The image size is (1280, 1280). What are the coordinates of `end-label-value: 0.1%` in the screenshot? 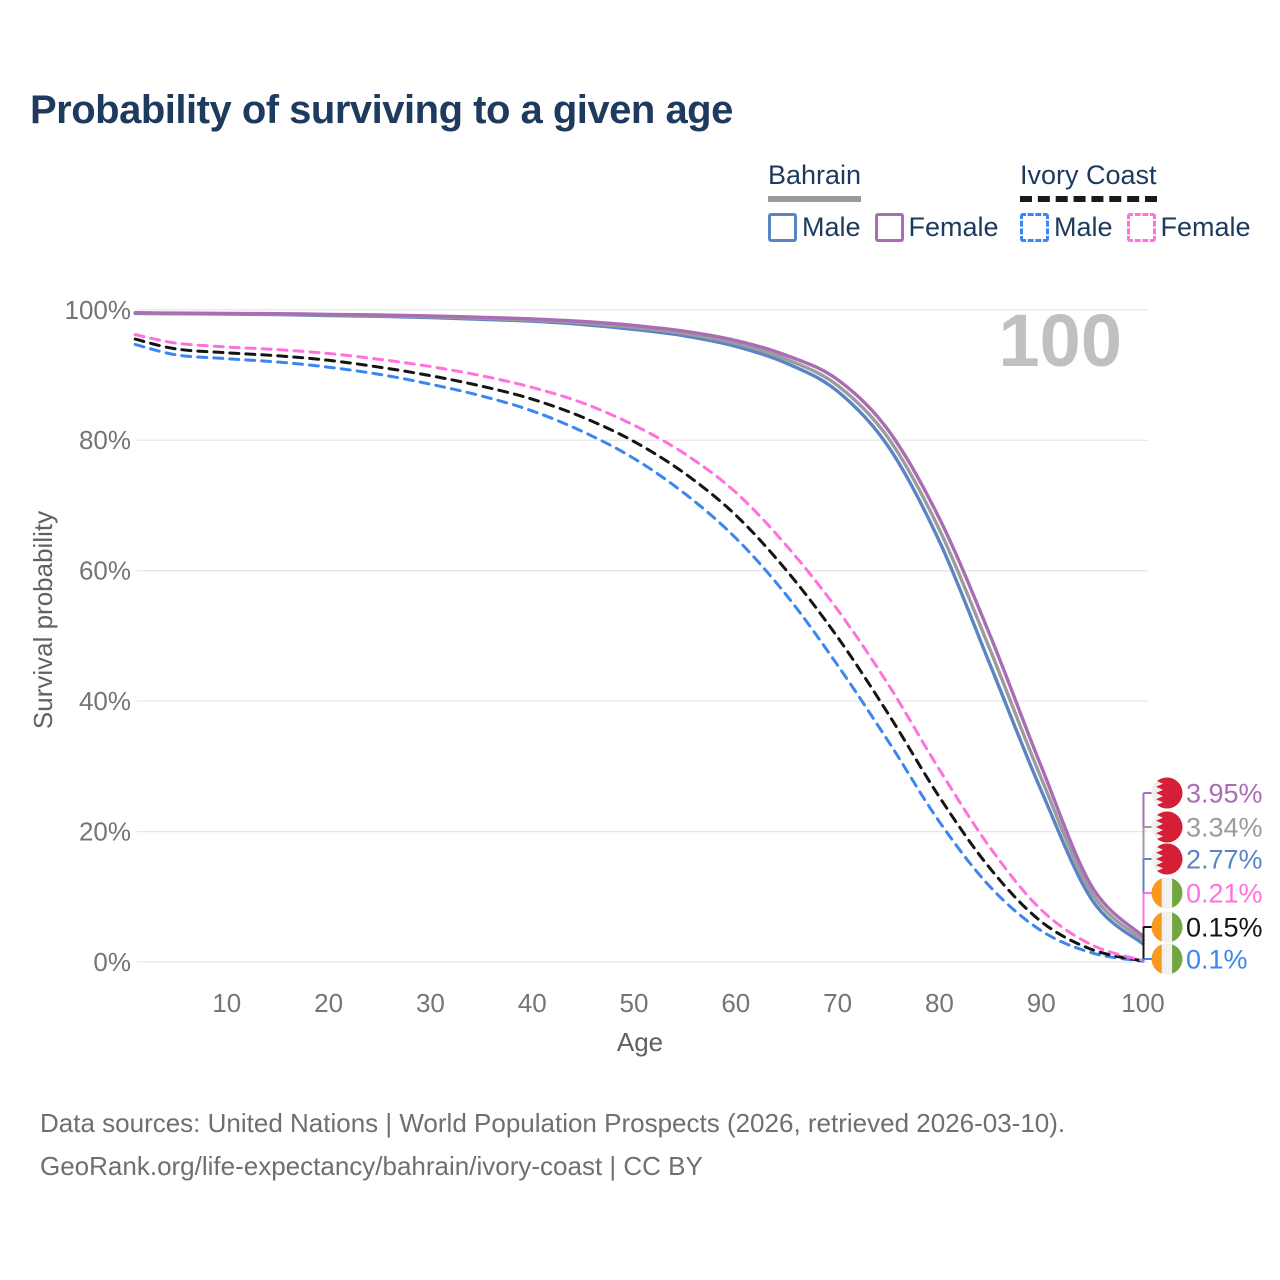 It's located at (1217, 960).